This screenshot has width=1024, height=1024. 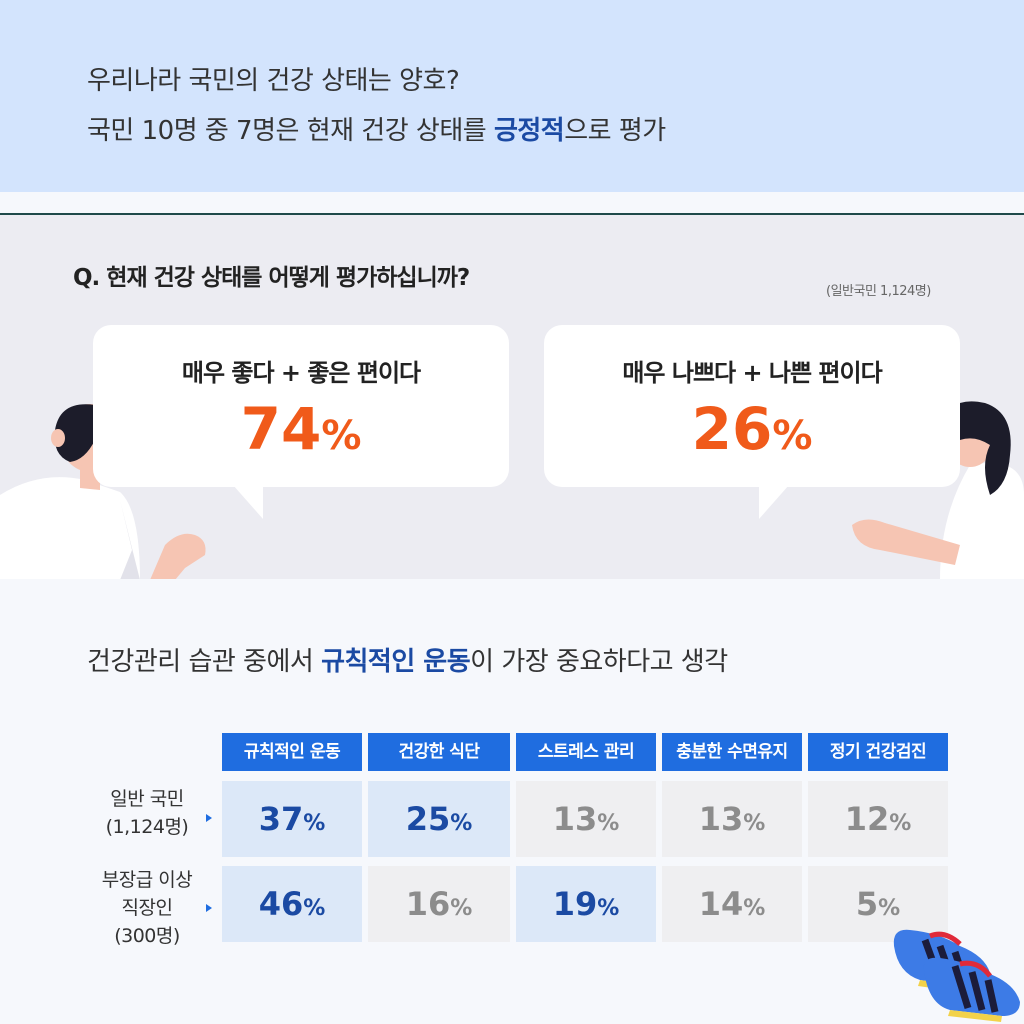 I want to click on headline-highlight: 긍정적, so click(x=529, y=131).